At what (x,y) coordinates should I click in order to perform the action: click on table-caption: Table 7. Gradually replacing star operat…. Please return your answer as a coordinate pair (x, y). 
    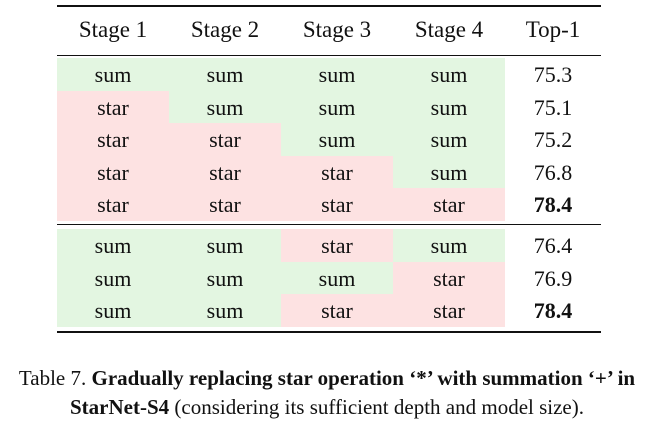
    Looking at the image, I should click on (327, 393).